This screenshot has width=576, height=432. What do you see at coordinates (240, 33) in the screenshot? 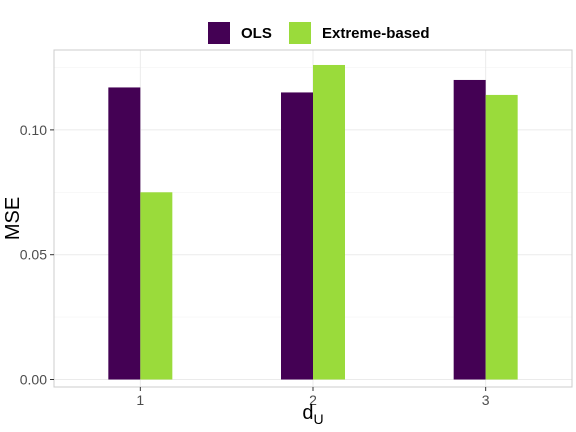
I see `legend-item-ols: OLS` at bounding box center [240, 33].